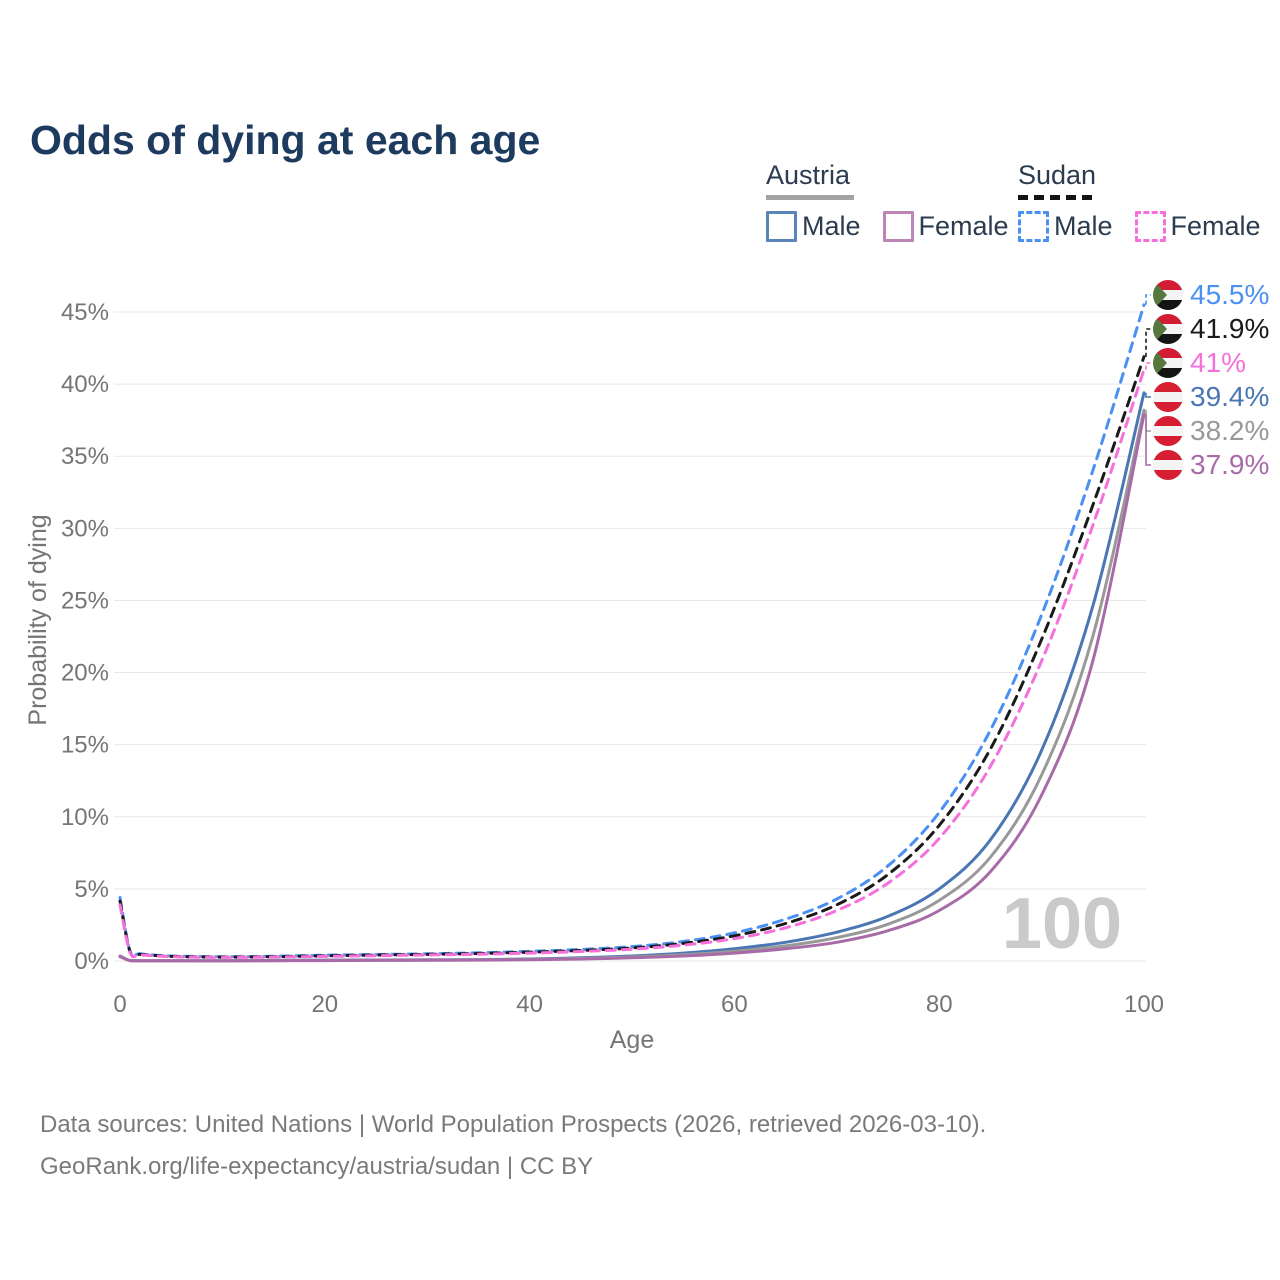 This screenshot has width=1280, height=1280. What do you see at coordinates (285, 140) in the screenshot?
I see `page-title: Odds of dying at each age` at bounding box center [285, 140].